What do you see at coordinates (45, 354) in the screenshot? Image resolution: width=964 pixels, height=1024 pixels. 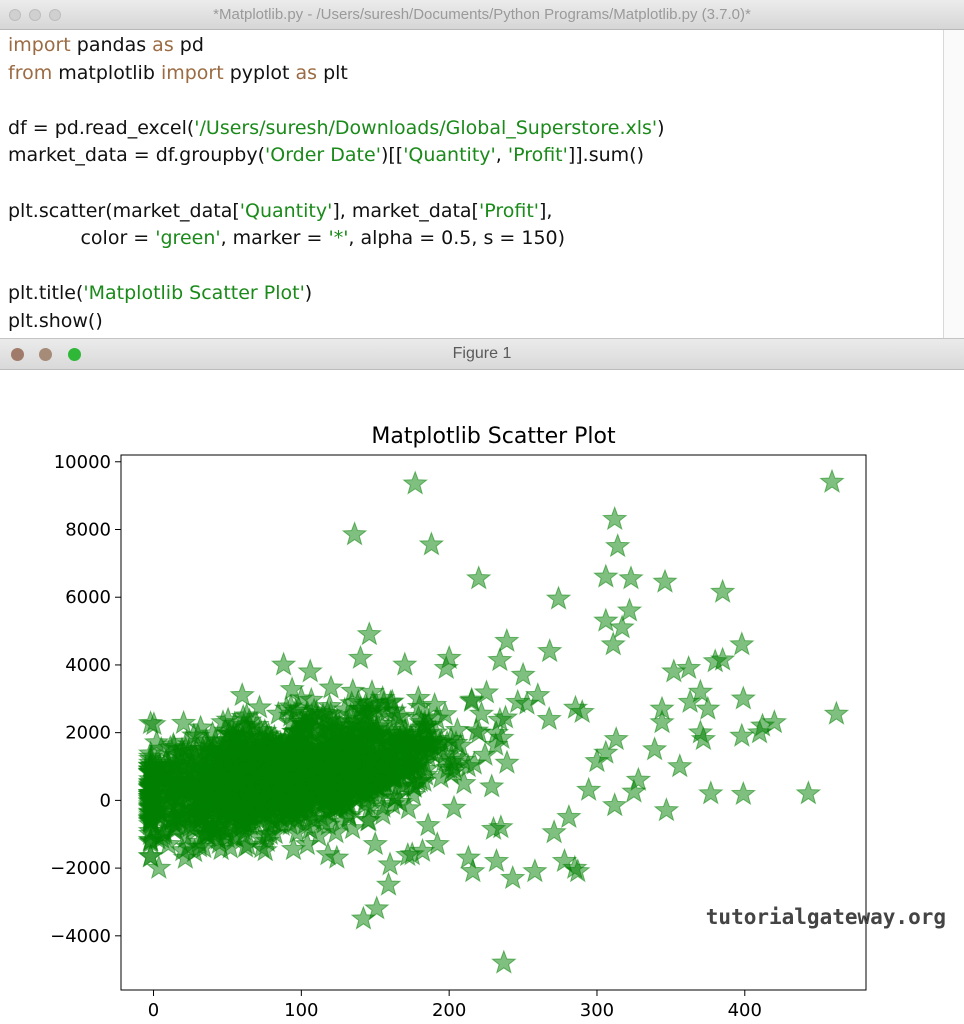 I see `figure-minimize-button` at bounding box center [45, 354].